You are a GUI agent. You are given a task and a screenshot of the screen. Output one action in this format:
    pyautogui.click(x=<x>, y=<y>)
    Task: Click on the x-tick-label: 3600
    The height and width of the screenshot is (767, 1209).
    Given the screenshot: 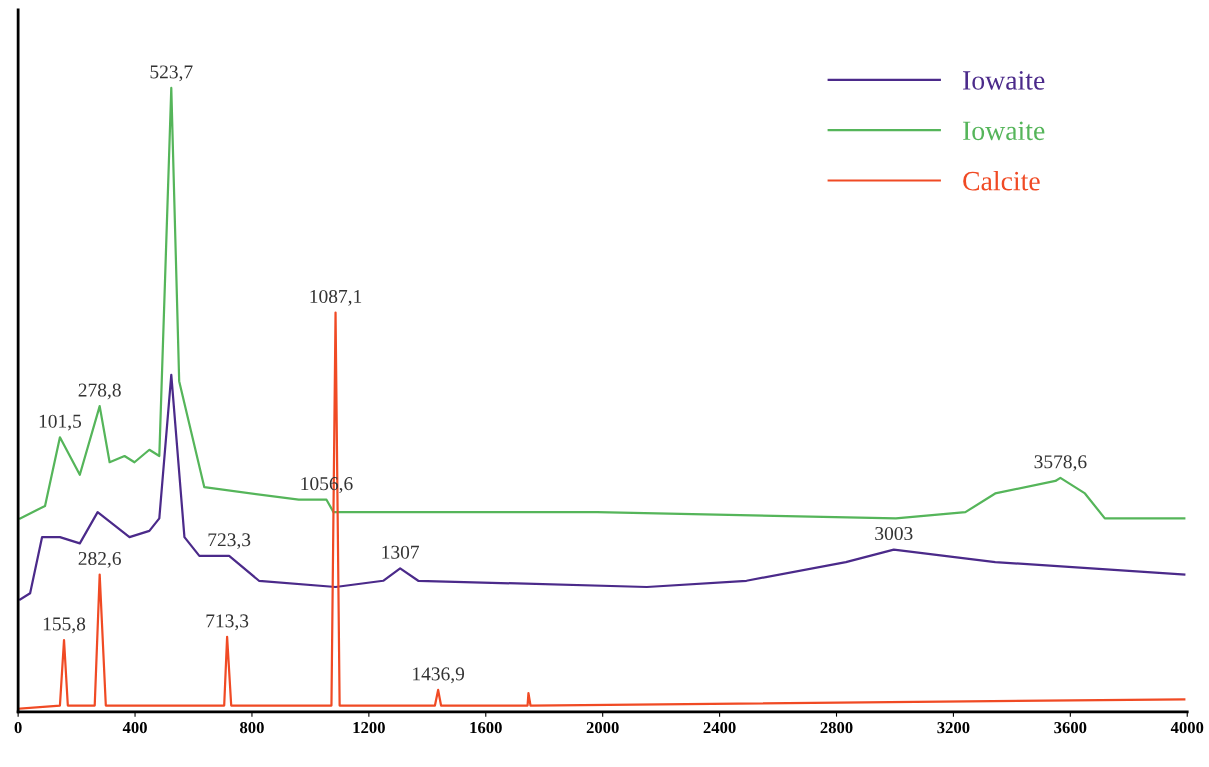 What is the action you would take?
    pyautogui.click(x=1070, y=727)
    